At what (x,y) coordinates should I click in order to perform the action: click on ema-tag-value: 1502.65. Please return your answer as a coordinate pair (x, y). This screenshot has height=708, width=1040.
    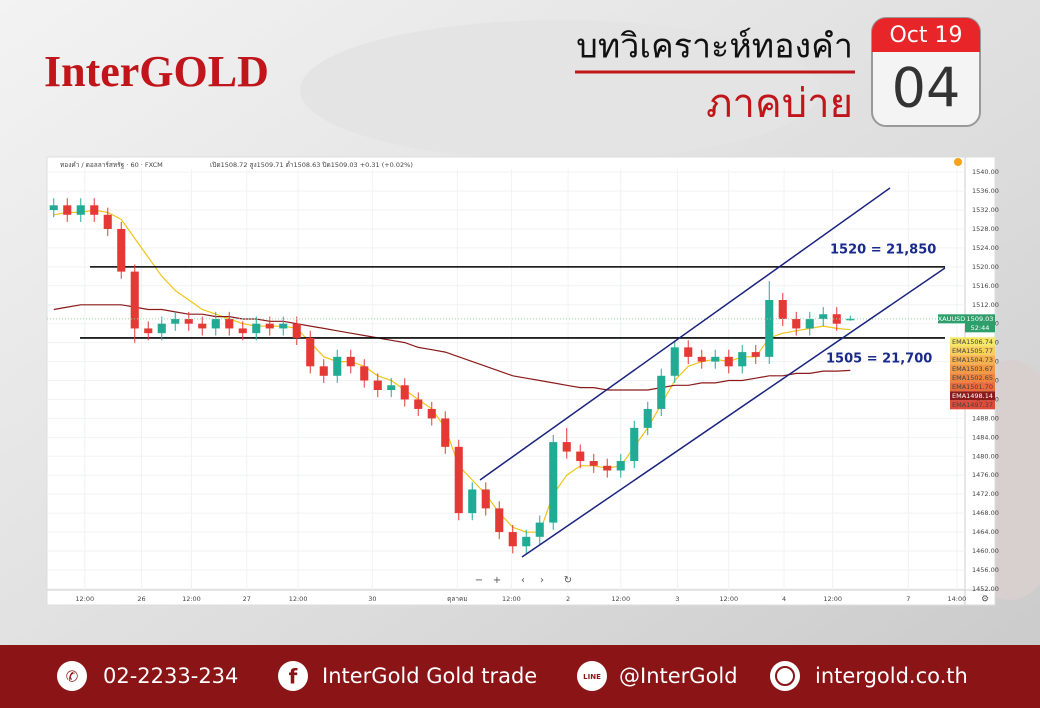
    Looking at the image, I should click on (979, 378).